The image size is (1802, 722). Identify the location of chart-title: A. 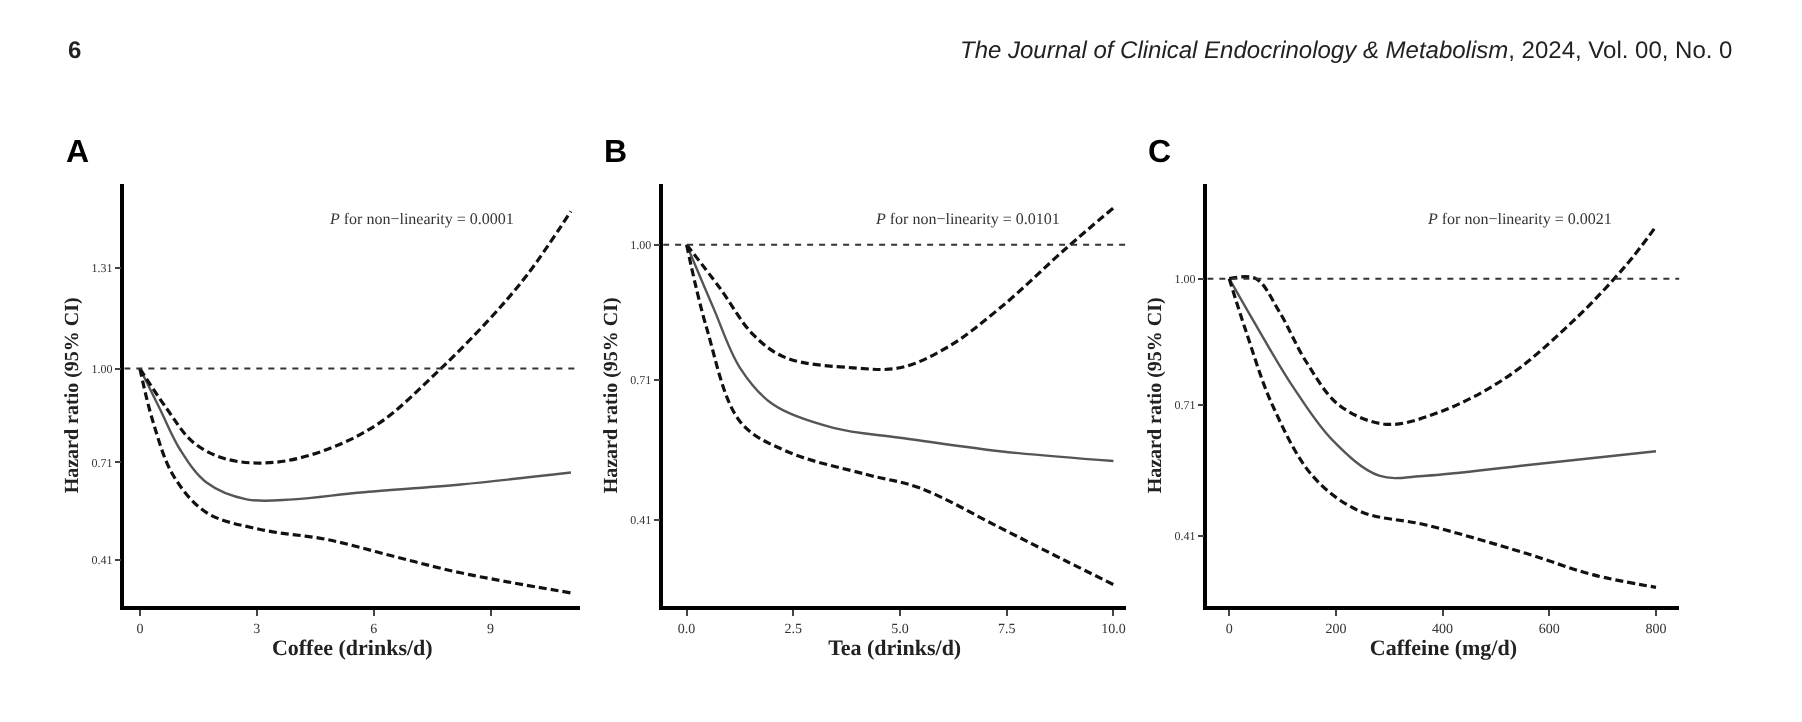
(78, 153).